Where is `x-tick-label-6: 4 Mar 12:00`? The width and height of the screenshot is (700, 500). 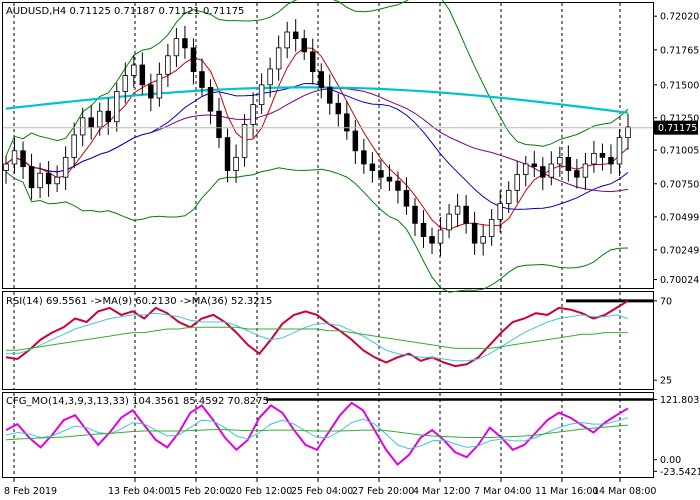
x-tick-label-6: 4 Mar 12:00 is located at coordinates (441, 491).